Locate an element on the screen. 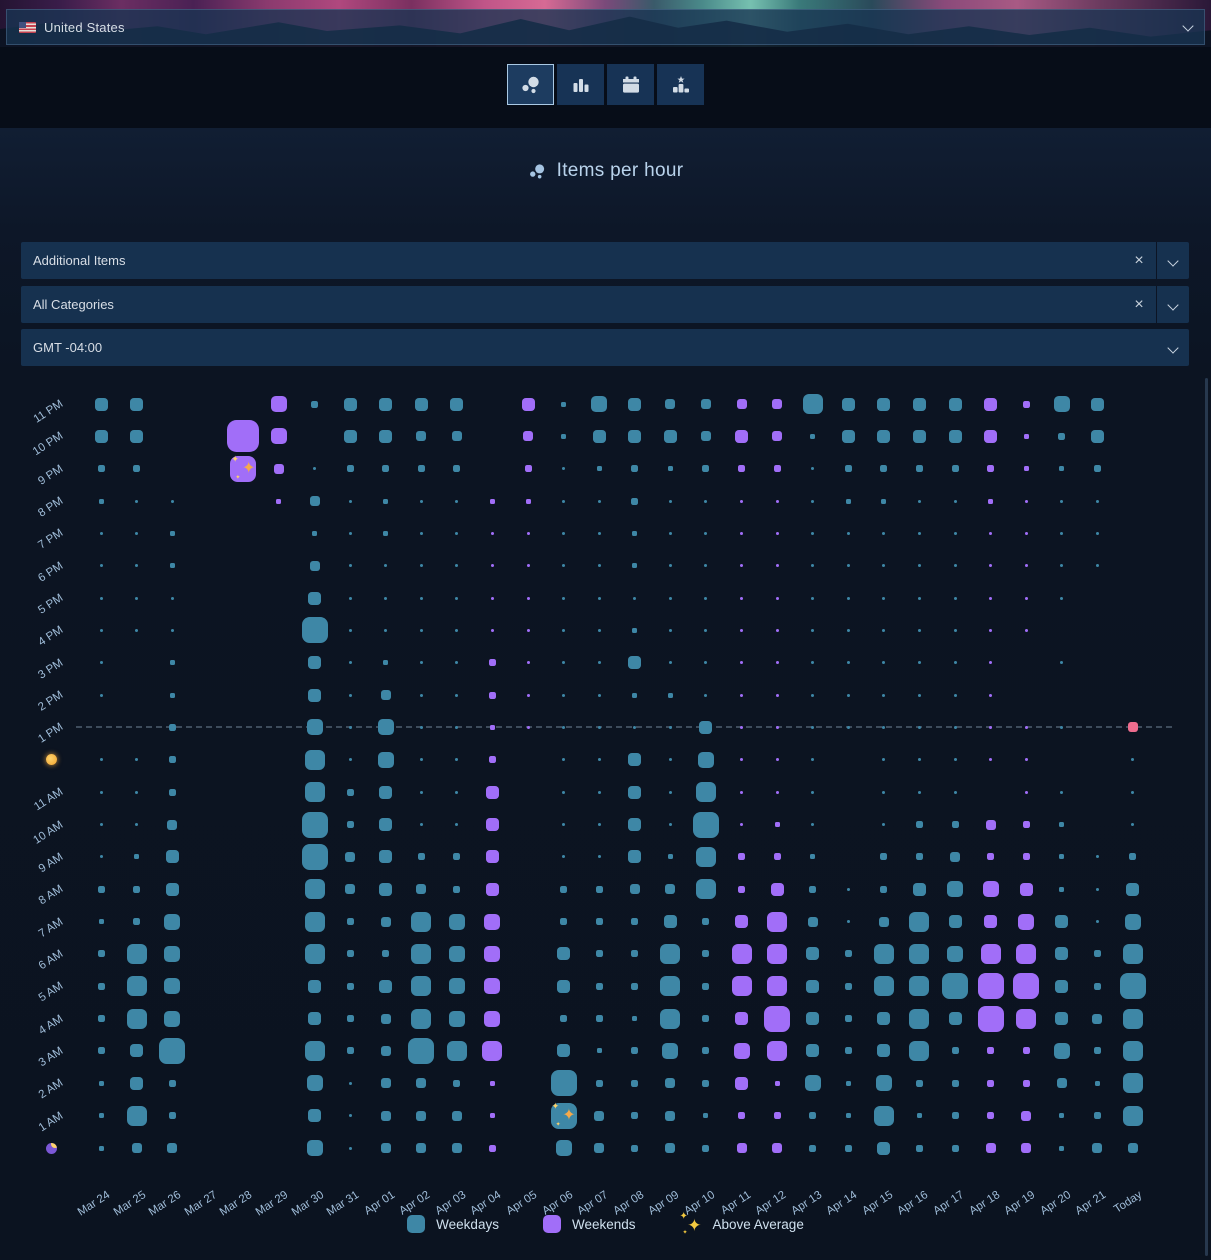  chevron-down-icon is located at coordinates (1188, 25).